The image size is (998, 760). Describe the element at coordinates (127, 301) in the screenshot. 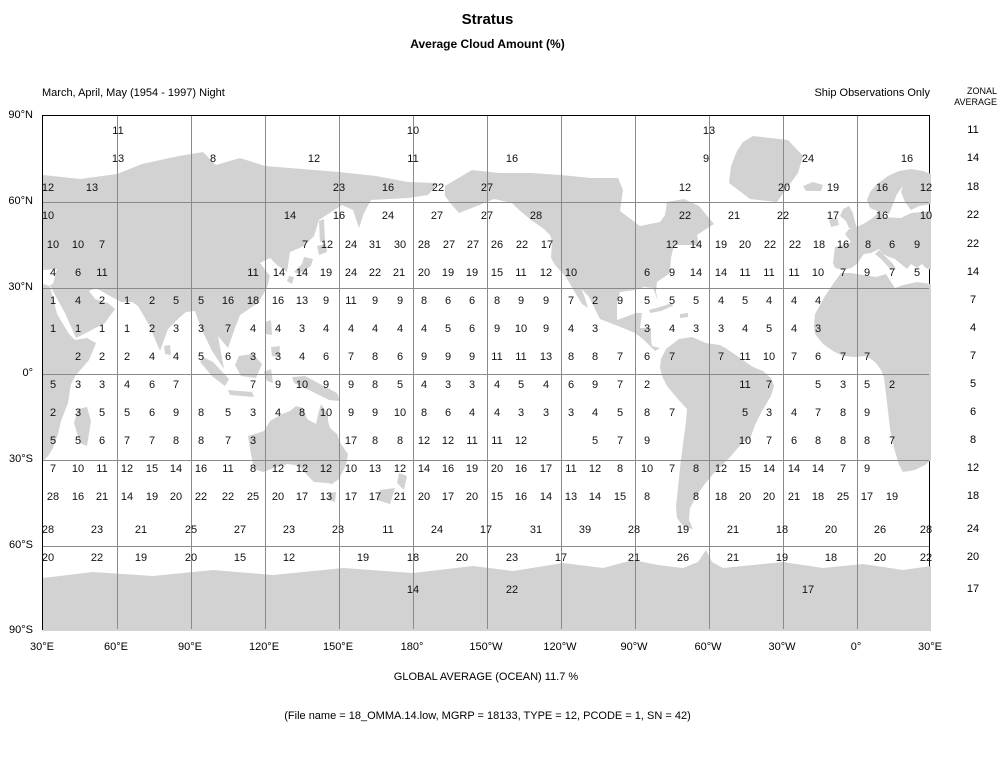

I see `cloud-amount-value: 1` at that location.